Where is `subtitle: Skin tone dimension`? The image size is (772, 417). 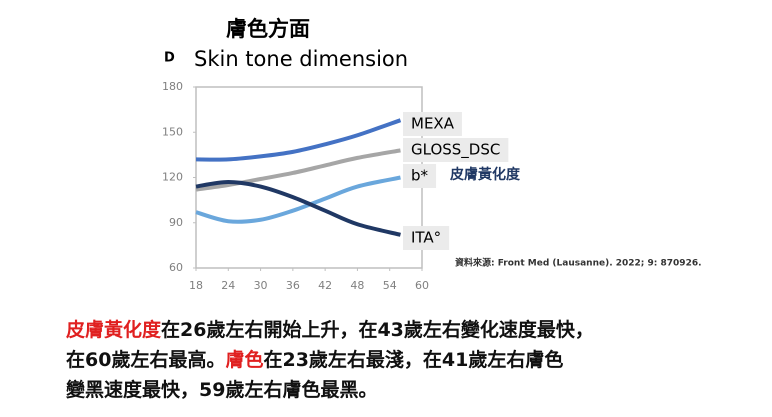 subtitle: Skin tone dimension is located at coordinates (301, 59).